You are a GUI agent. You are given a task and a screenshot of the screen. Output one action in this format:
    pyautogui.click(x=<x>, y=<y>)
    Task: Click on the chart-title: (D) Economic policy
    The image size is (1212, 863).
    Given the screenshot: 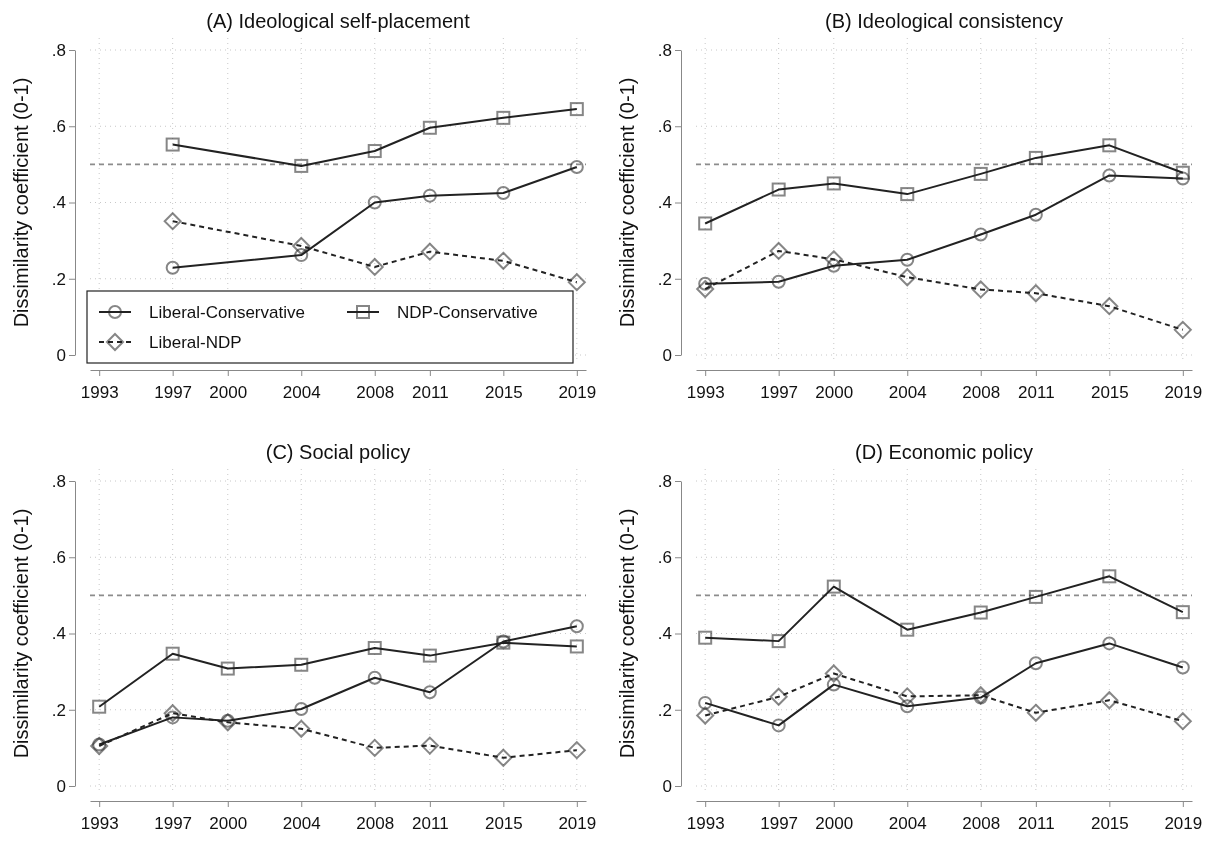 What is the action you would take?
    pyautogui.click(x=944, y=452)
    